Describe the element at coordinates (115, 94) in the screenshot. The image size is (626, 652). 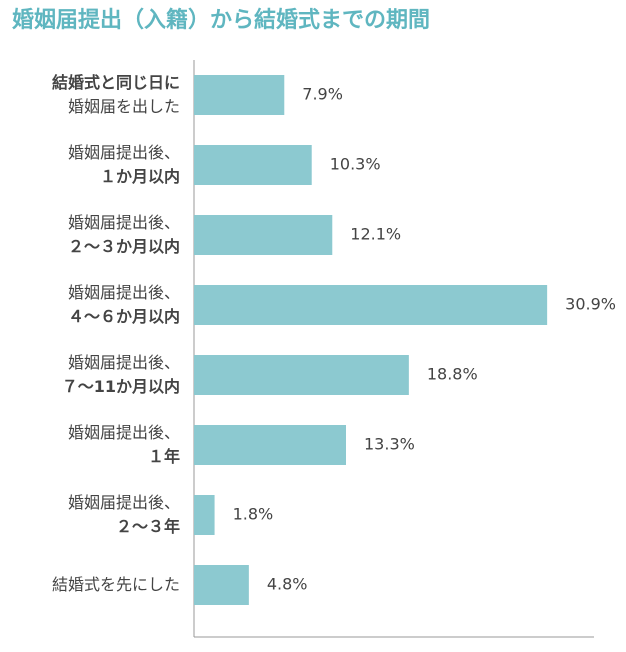
I see `y-tick-label: 結婚式と同じ日に 婚姻届を出した` at that location.